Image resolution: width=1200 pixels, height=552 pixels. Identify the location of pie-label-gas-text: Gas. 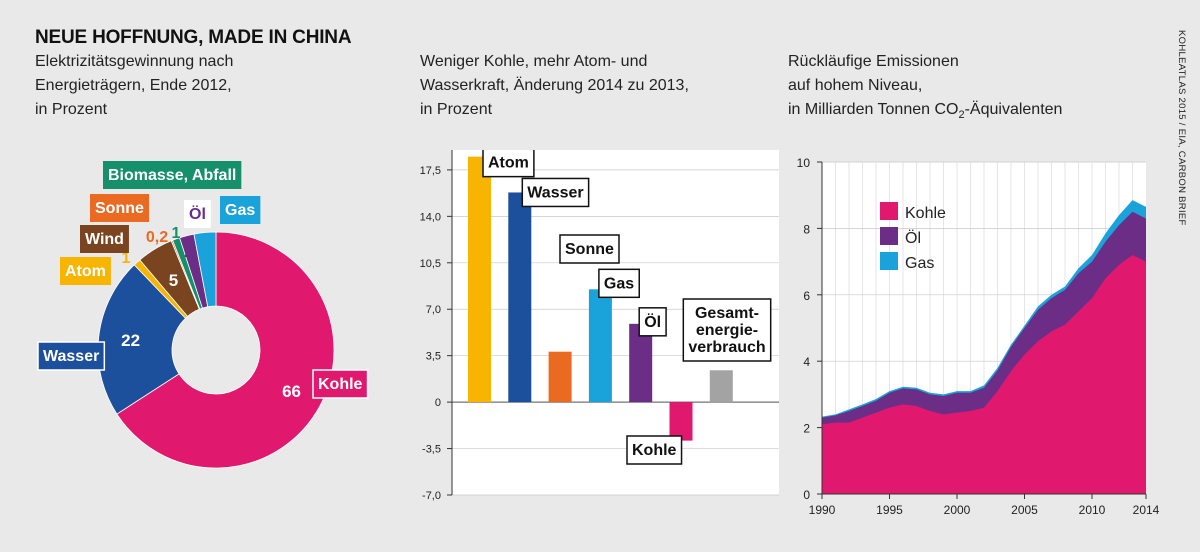
(240, 210).